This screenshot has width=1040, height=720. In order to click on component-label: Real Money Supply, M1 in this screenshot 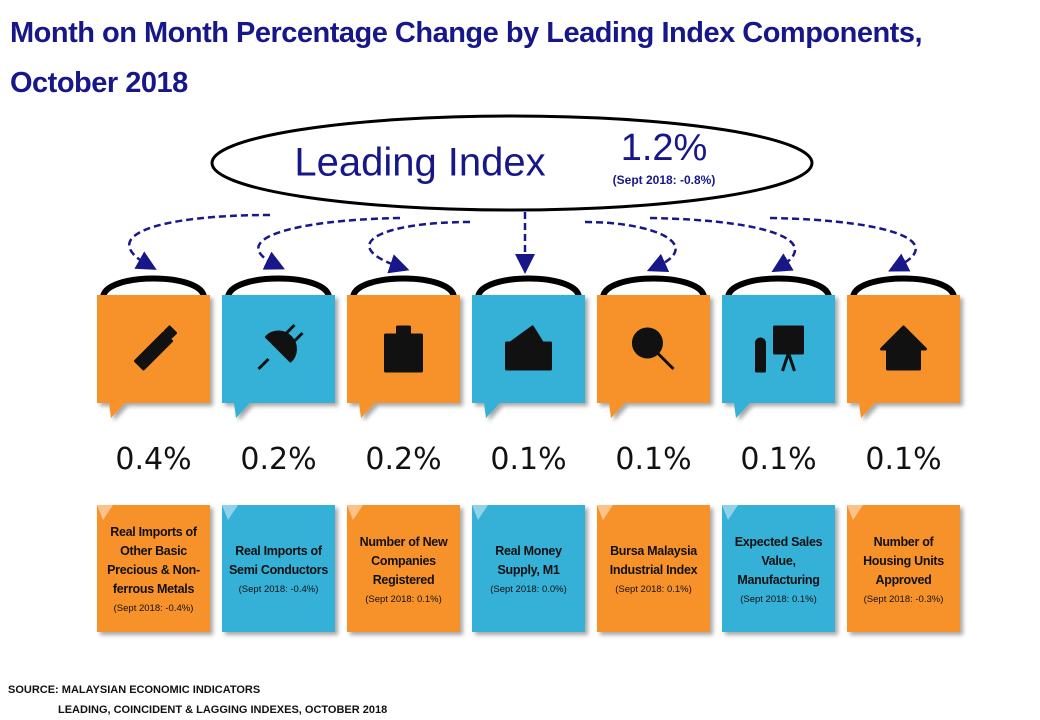, I will do `click(528, 560)`.